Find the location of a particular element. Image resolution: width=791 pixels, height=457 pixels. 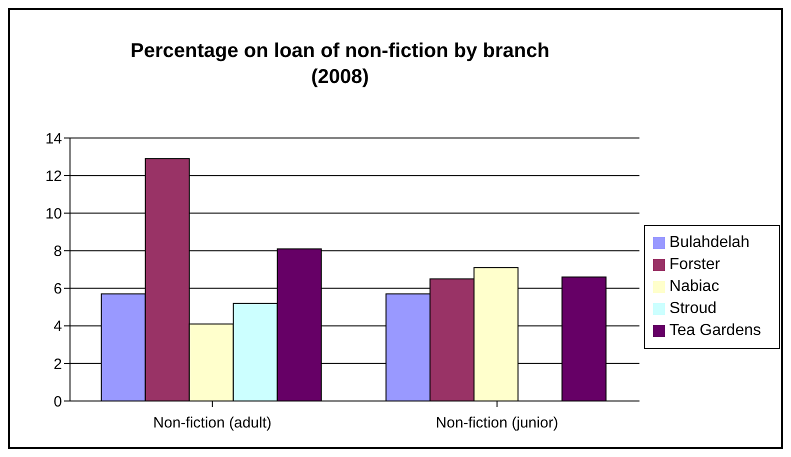

legend-label: Nabiac is located at coordinates (694, 286).